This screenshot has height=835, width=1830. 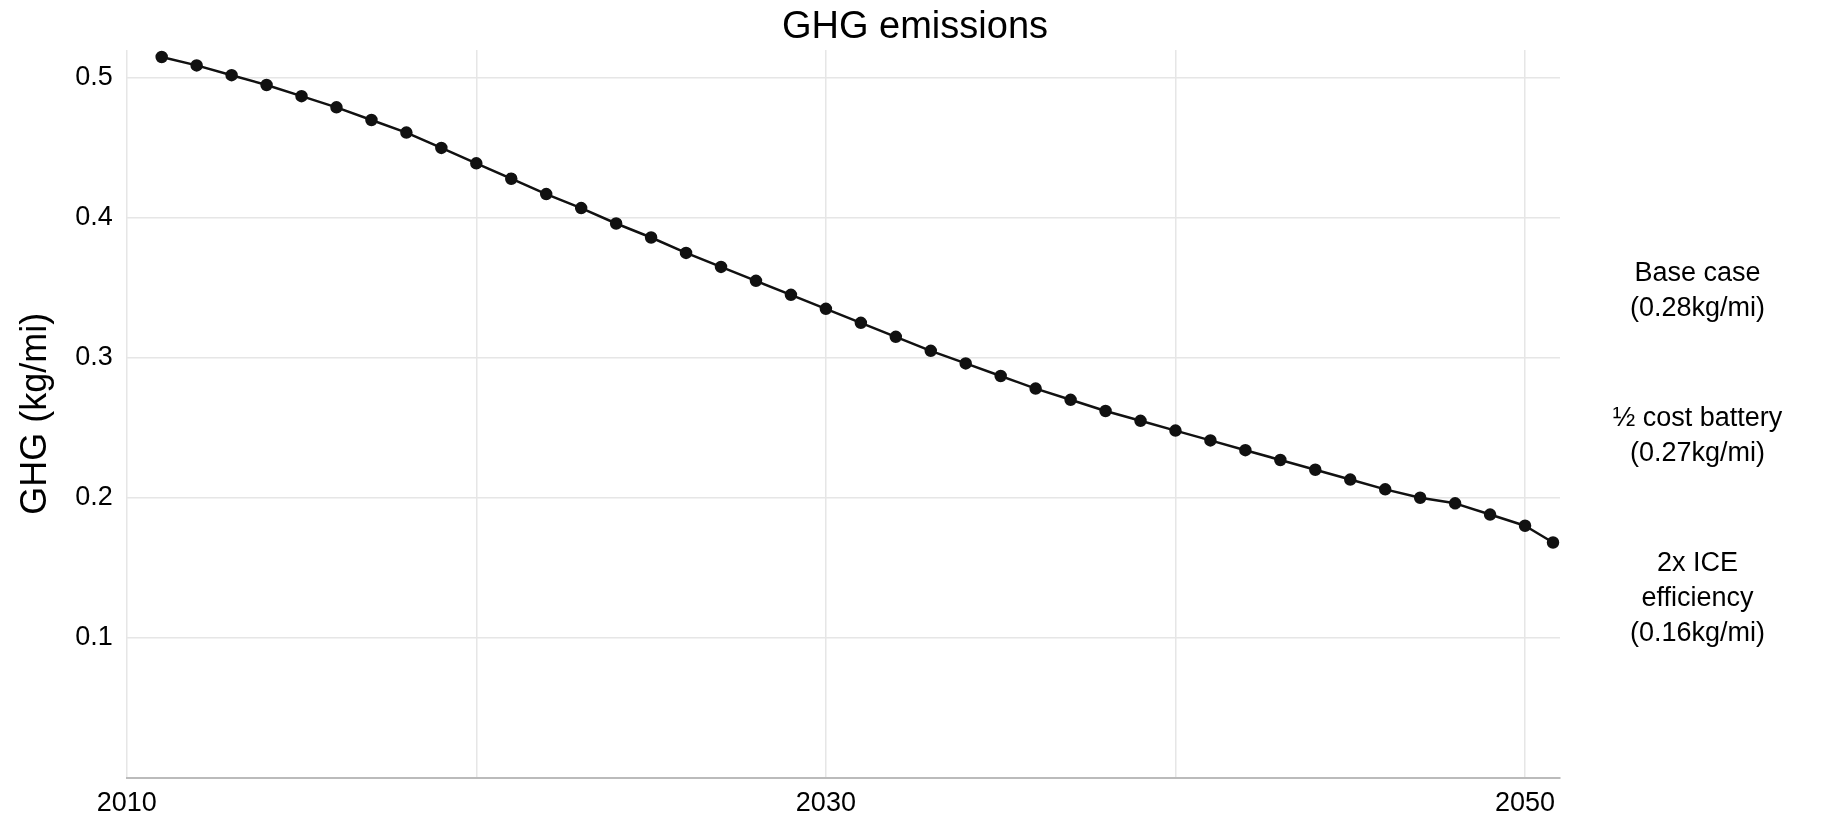 What do you see at coordinates (94, 636) in the screenshot?
I see `y-tick-label: 0.1` at bounding box center [94, 636].